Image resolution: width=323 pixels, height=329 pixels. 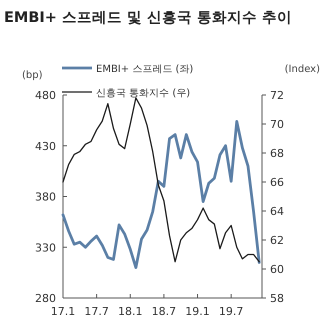 I want to click on y-tick-label: 380, so click(x=45, y=197).